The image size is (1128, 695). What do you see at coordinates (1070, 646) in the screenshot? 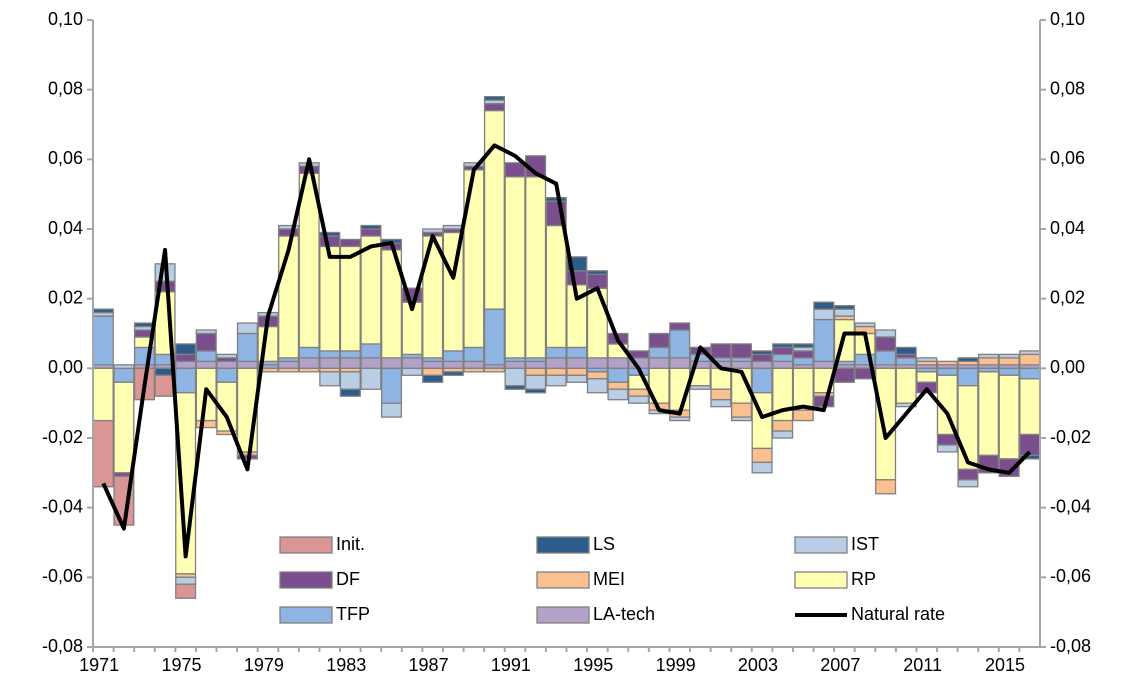
I see `y2-tick-label: -0,08` at bounding box center [1070, 646].